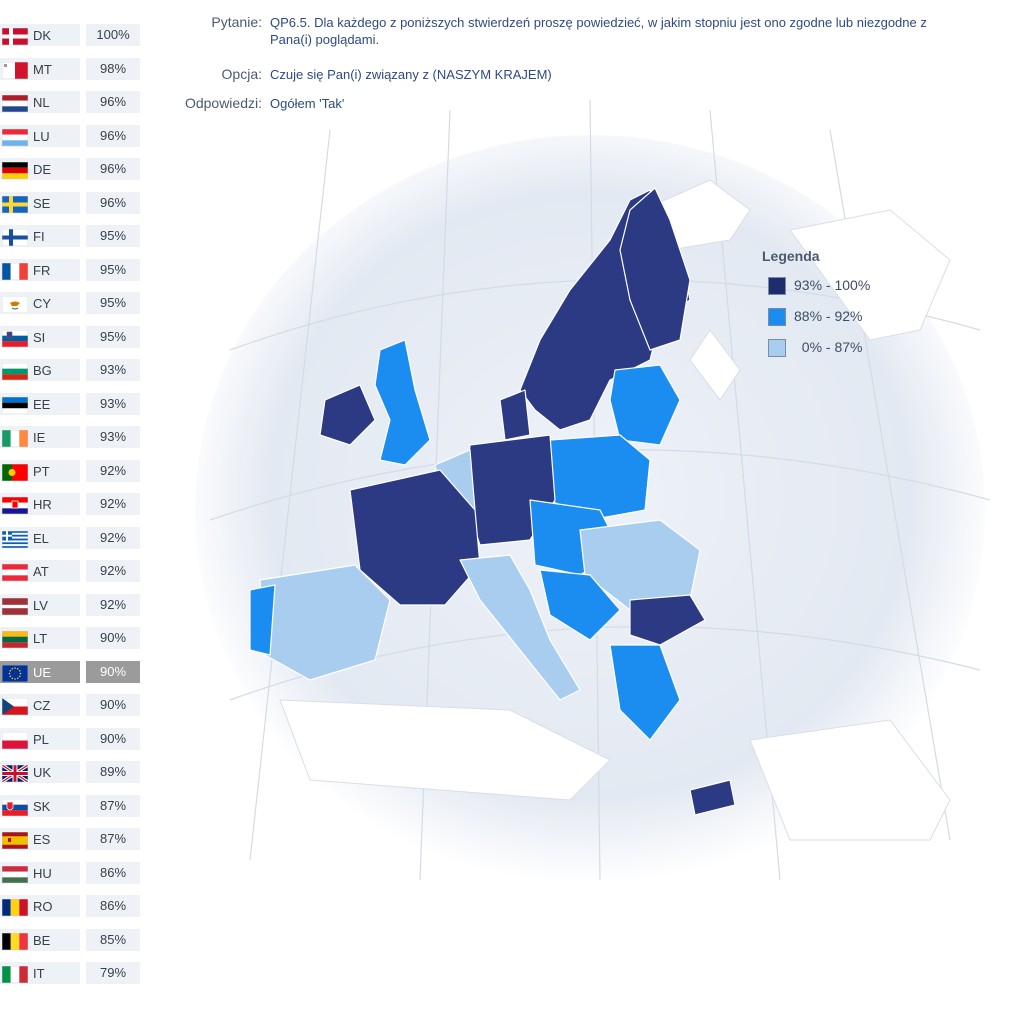 The height and width of the screenshot is (1024, 1024). I want to click on country-estonia-latvia-lithuania, so click(645, 405).